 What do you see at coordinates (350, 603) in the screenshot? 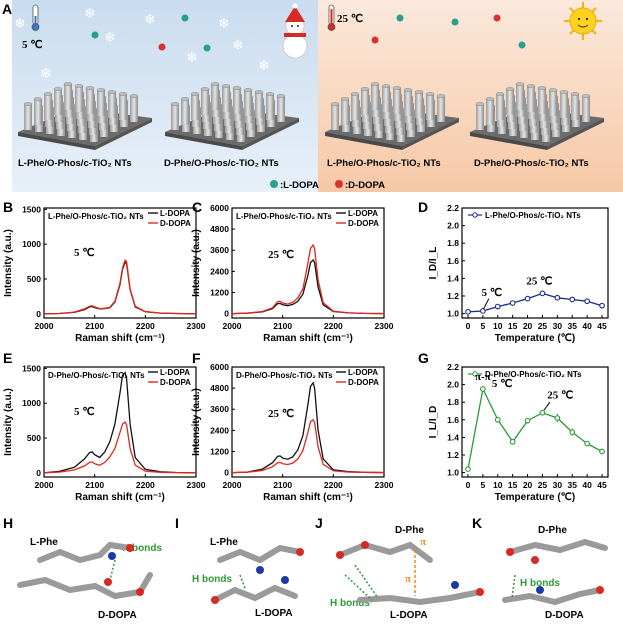
I see `j-bond-label: H bonds` at bounding box center [350, 603].